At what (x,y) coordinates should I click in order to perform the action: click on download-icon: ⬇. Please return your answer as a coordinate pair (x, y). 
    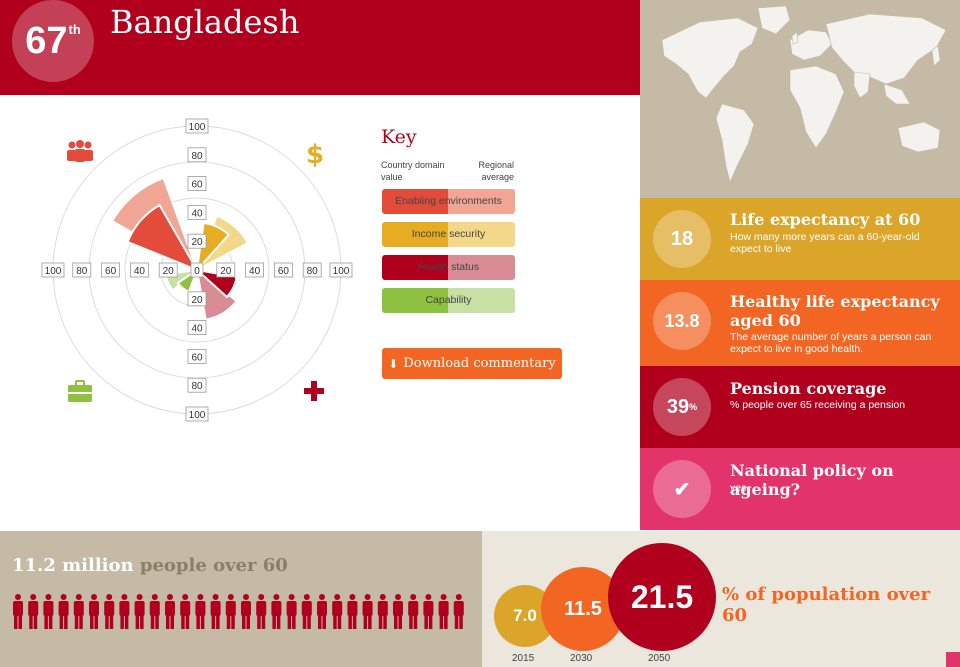
    Looking at the image, I should click on (393, 363).